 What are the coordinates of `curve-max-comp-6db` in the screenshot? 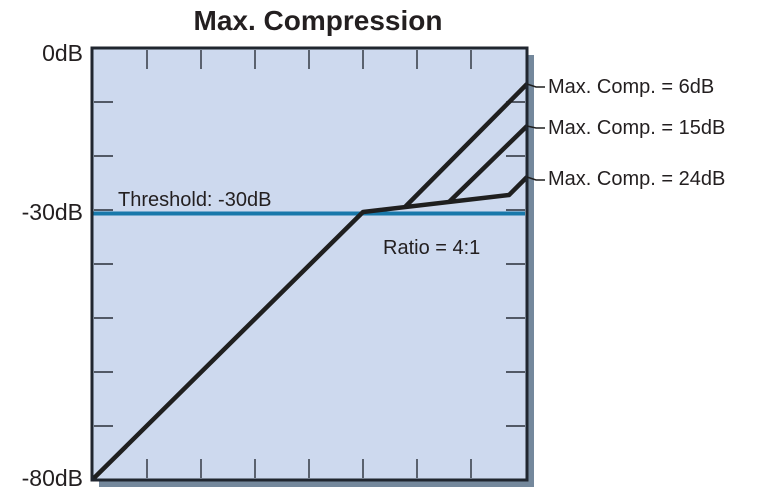 It's located at (466, 145).